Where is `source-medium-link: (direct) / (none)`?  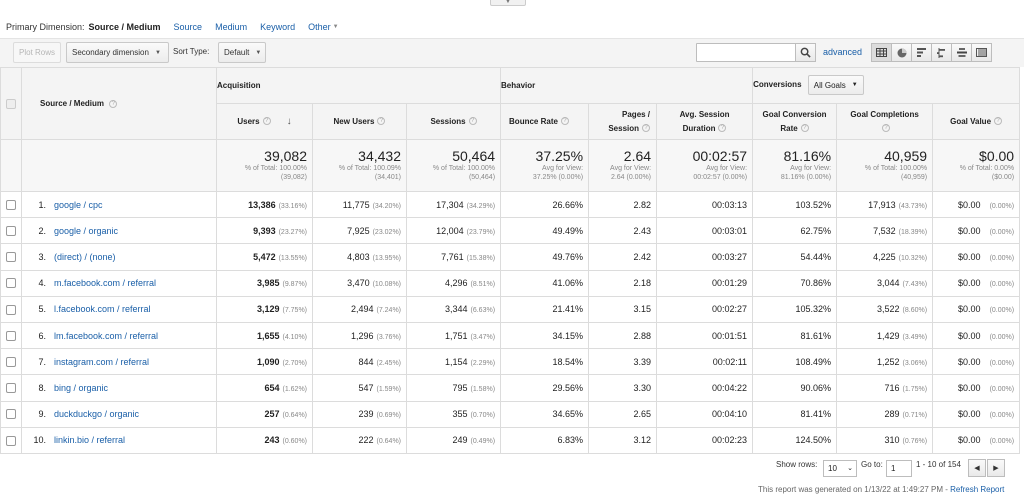 source-medium-link: (direct) / (none) is located at coordinates (85, 256).